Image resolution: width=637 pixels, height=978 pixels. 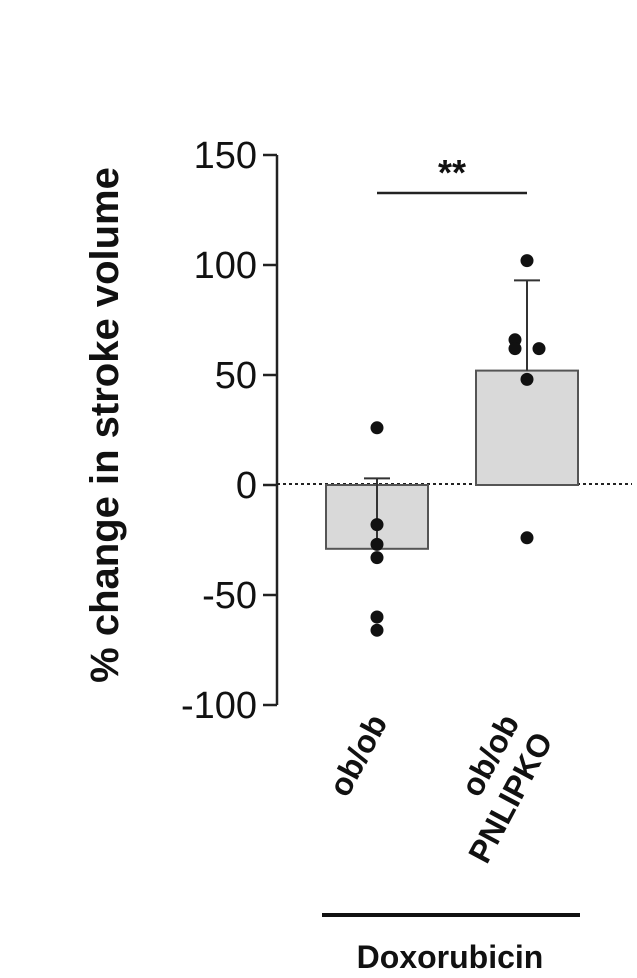 What do you see at coordinates (229, 596) in the screenshot?
I see `y-tick-label: -50` at bounding box center [229, 596].